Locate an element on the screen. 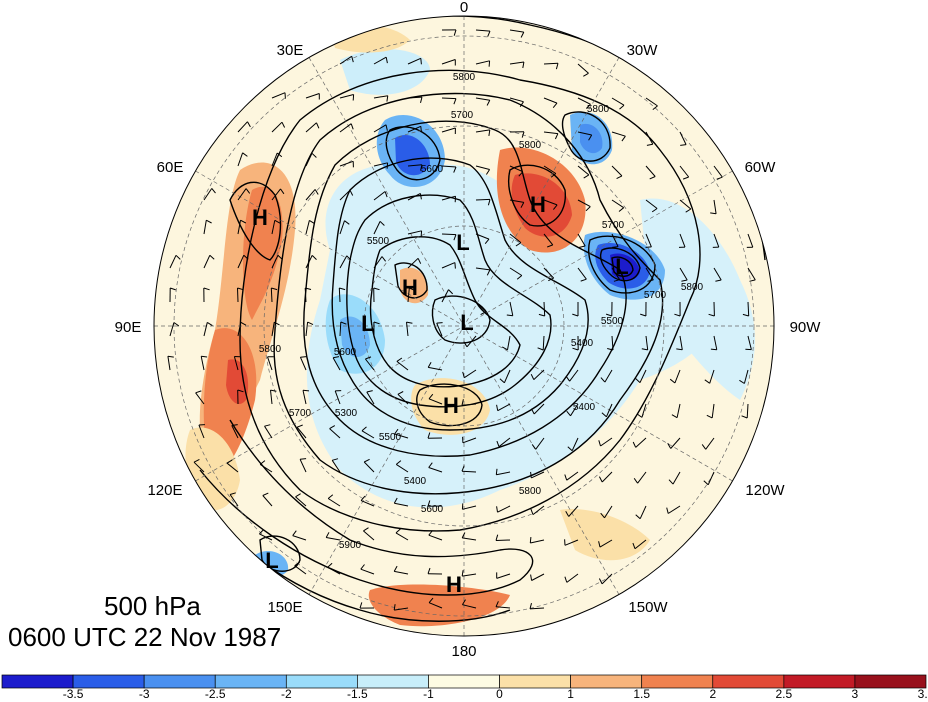  colorbar-tick-label: -2.5 is located at coordinates (215, 694).